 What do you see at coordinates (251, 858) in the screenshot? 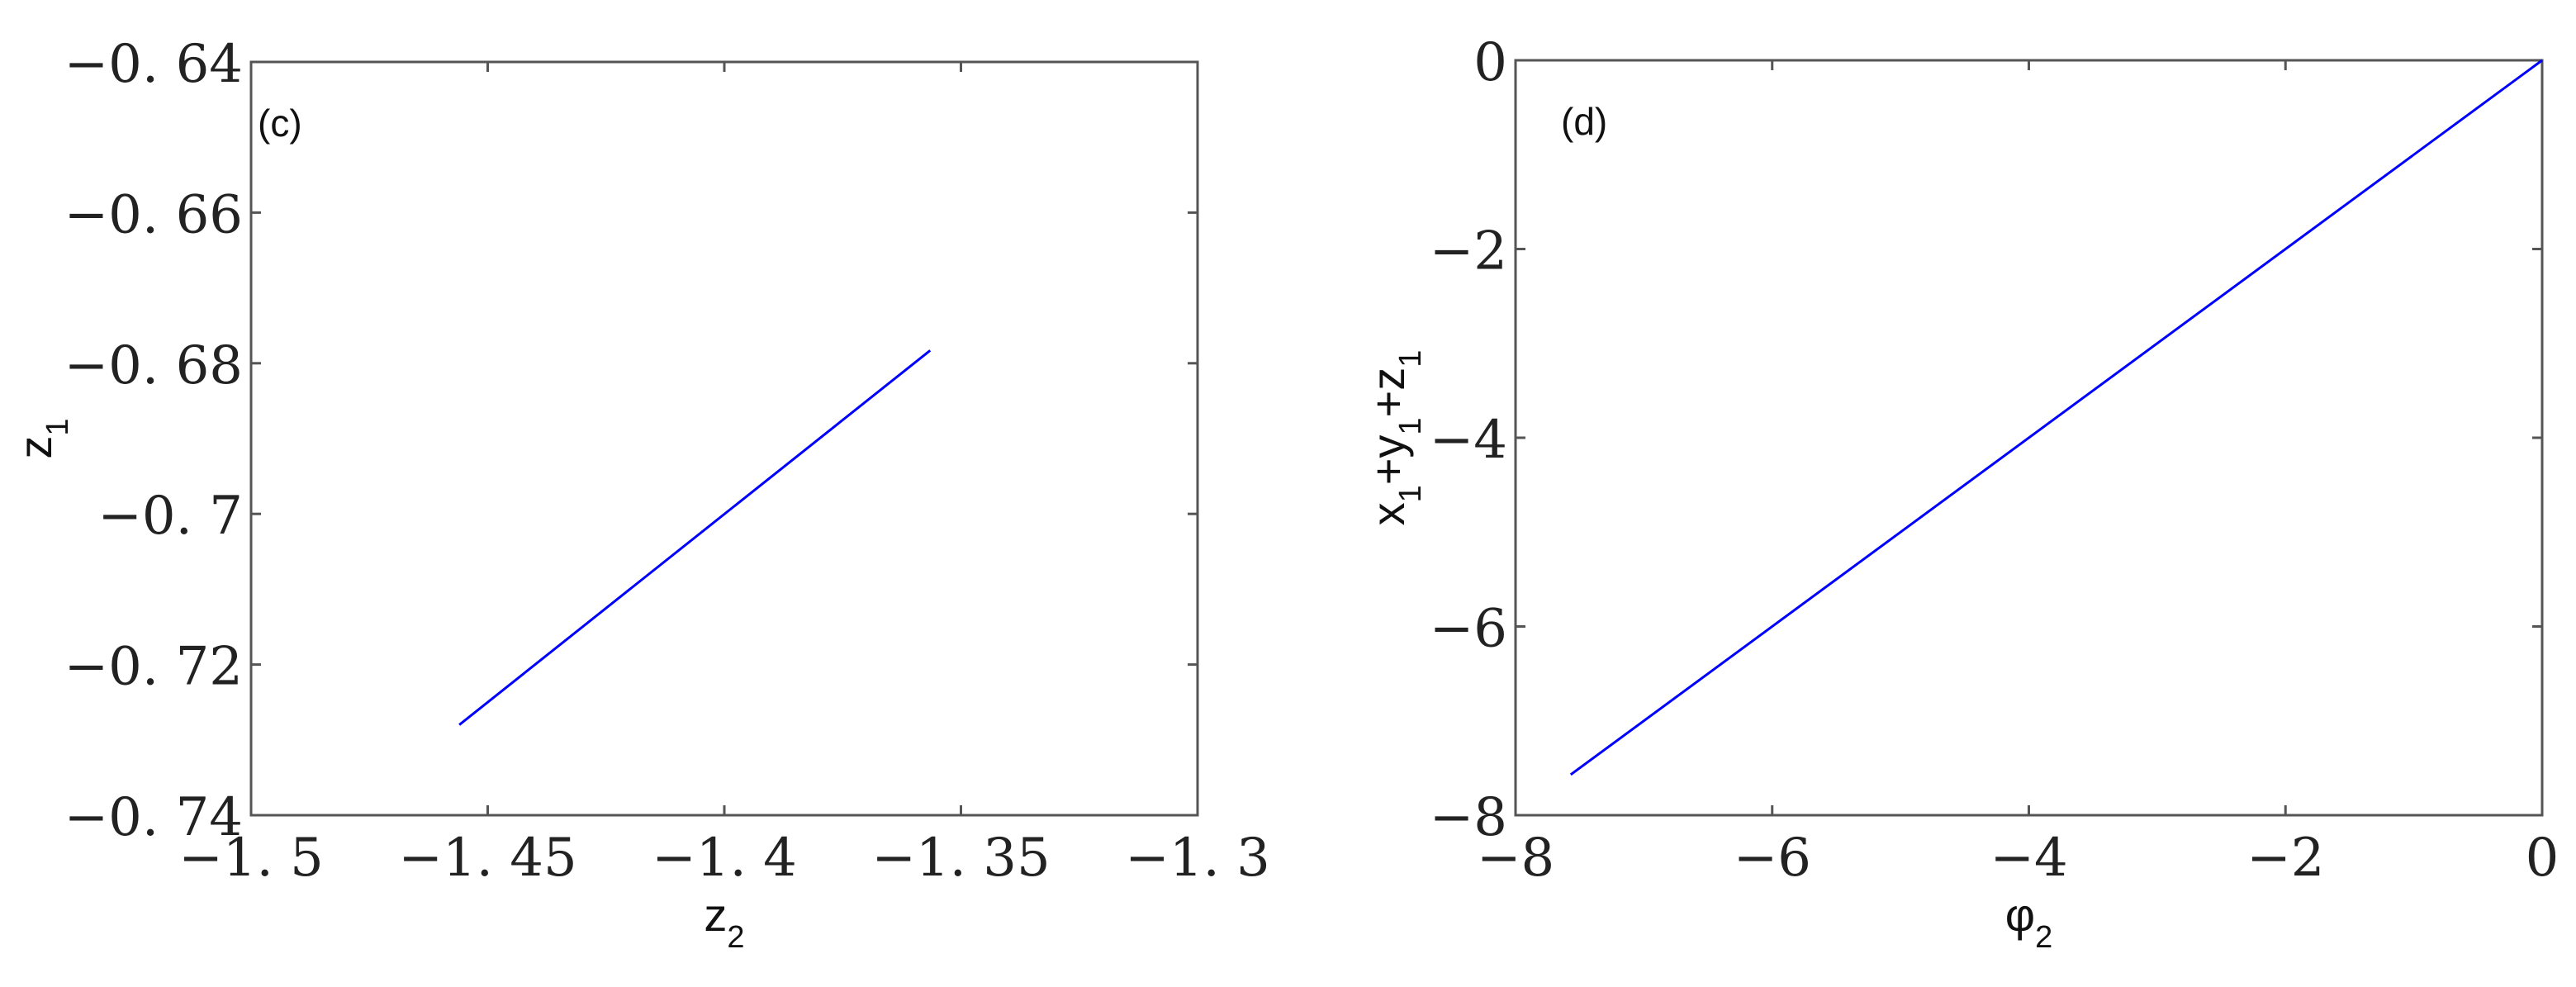
I see `x-tick-label: −1. 5` at bounding box center [251, 858].